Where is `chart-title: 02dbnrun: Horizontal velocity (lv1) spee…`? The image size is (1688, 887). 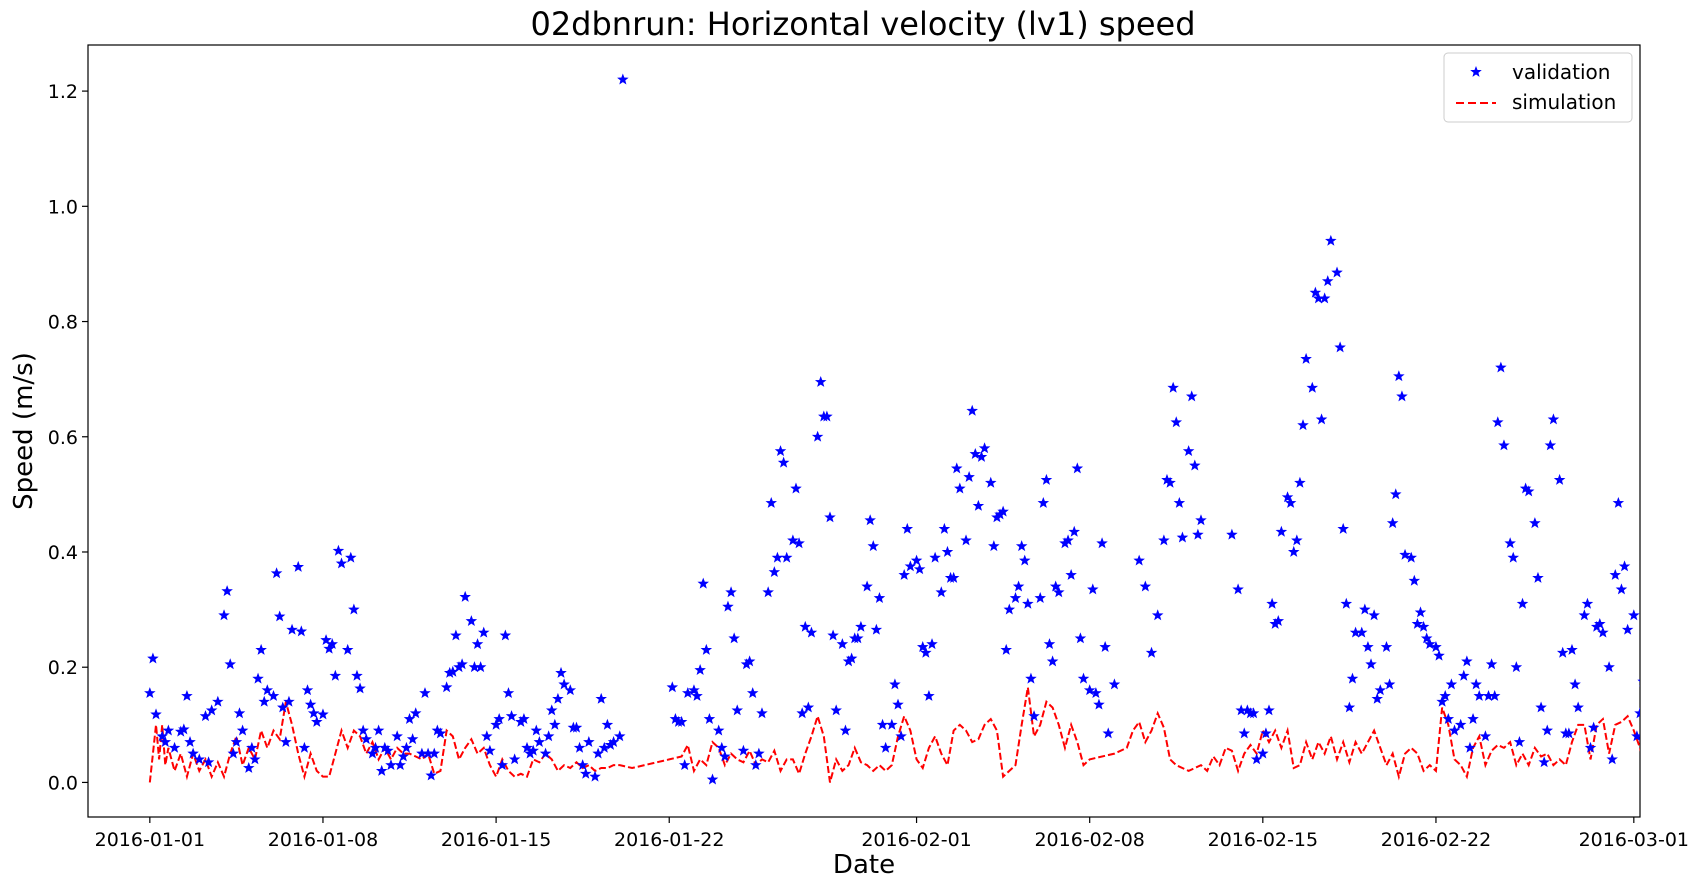
chart-title: 02dbnrun: Horizontal velocity (lv1) spee… is located at coordinates (862, 24).